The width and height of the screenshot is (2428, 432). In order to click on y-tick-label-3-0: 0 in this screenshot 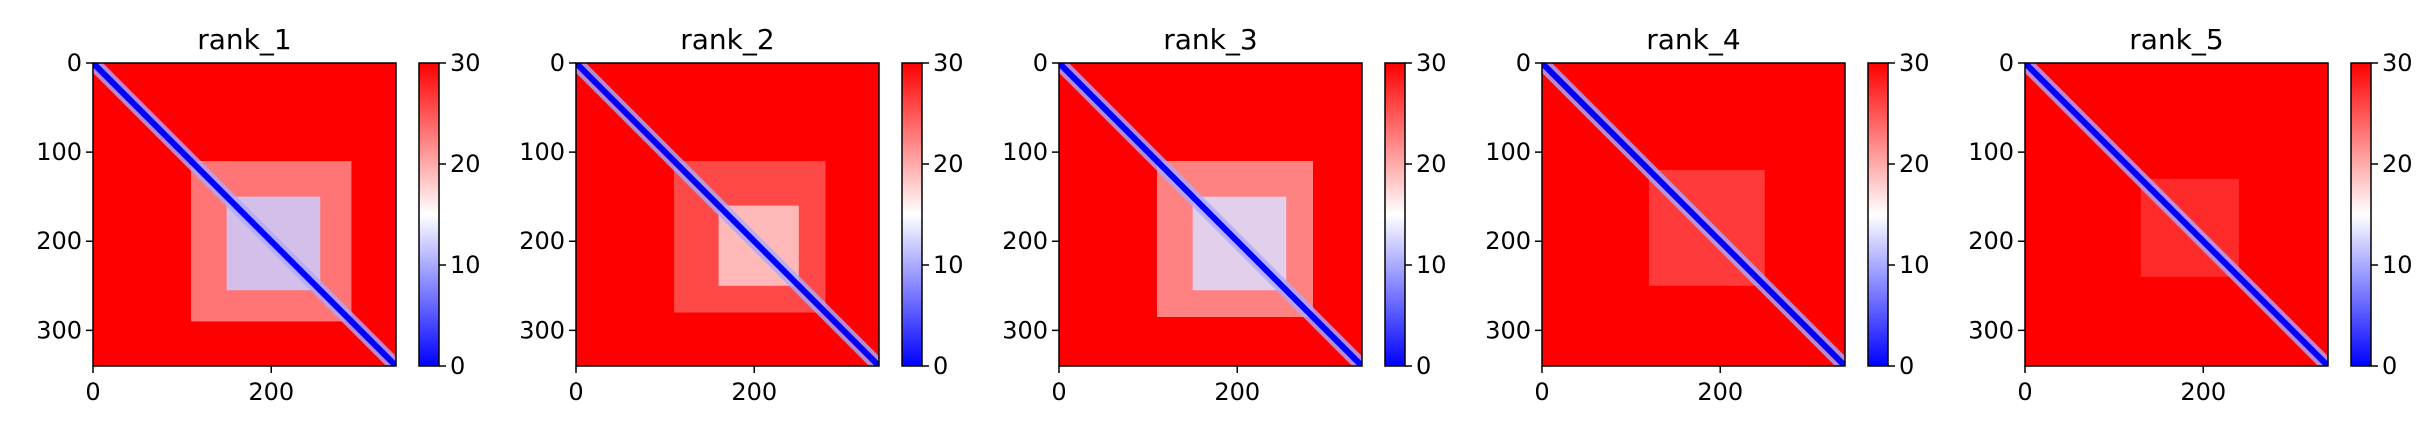, I will do `click(1040, 63)`.